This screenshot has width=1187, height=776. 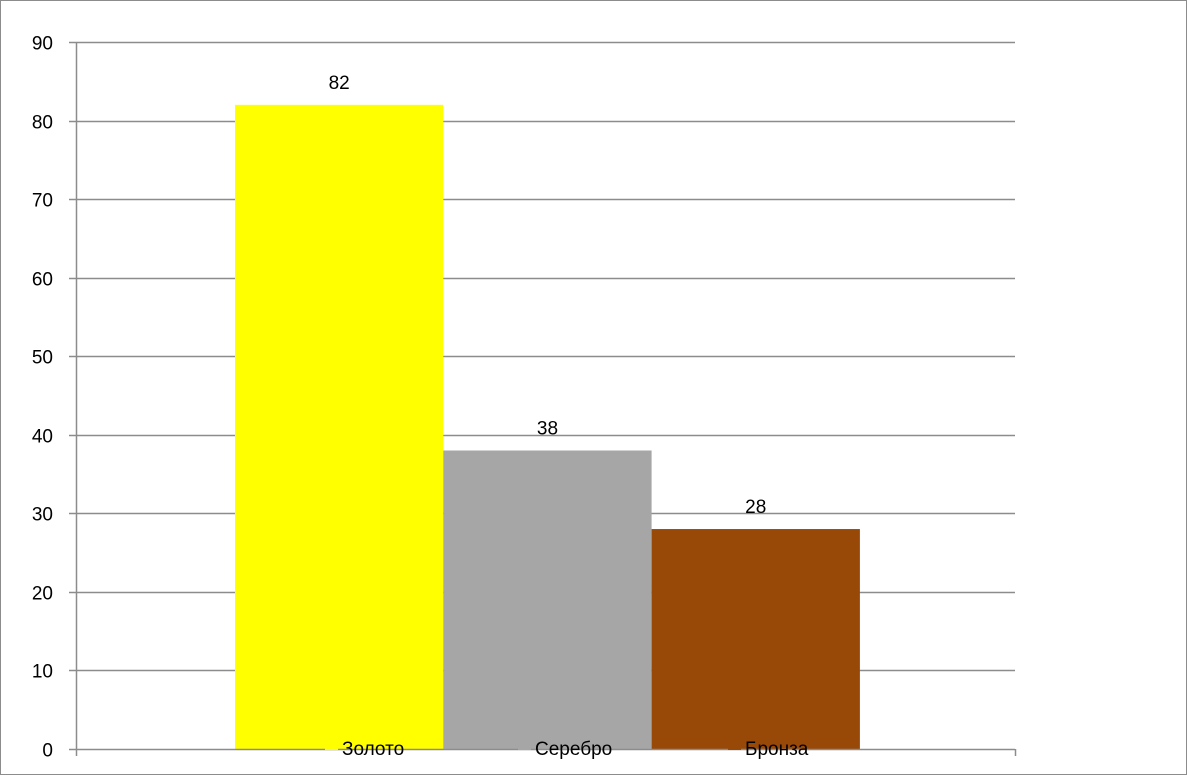 What do you see at coordinates (42, 358) in the screenshot?
I see `y-tick-label: 50` at bounding box center [42, 358].